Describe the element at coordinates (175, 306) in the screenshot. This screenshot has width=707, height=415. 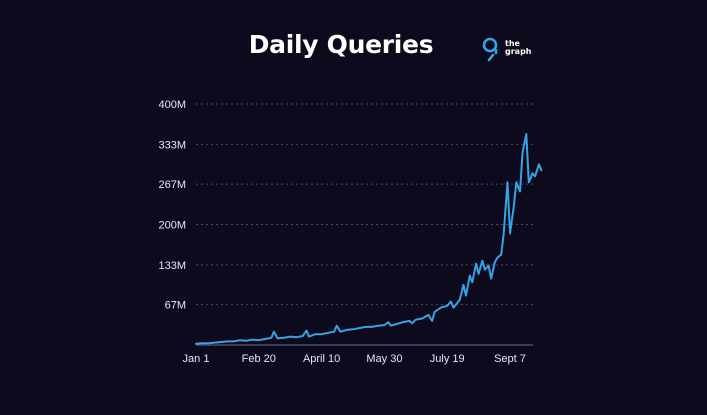
I see `y-tick-label: 67M` at that location.